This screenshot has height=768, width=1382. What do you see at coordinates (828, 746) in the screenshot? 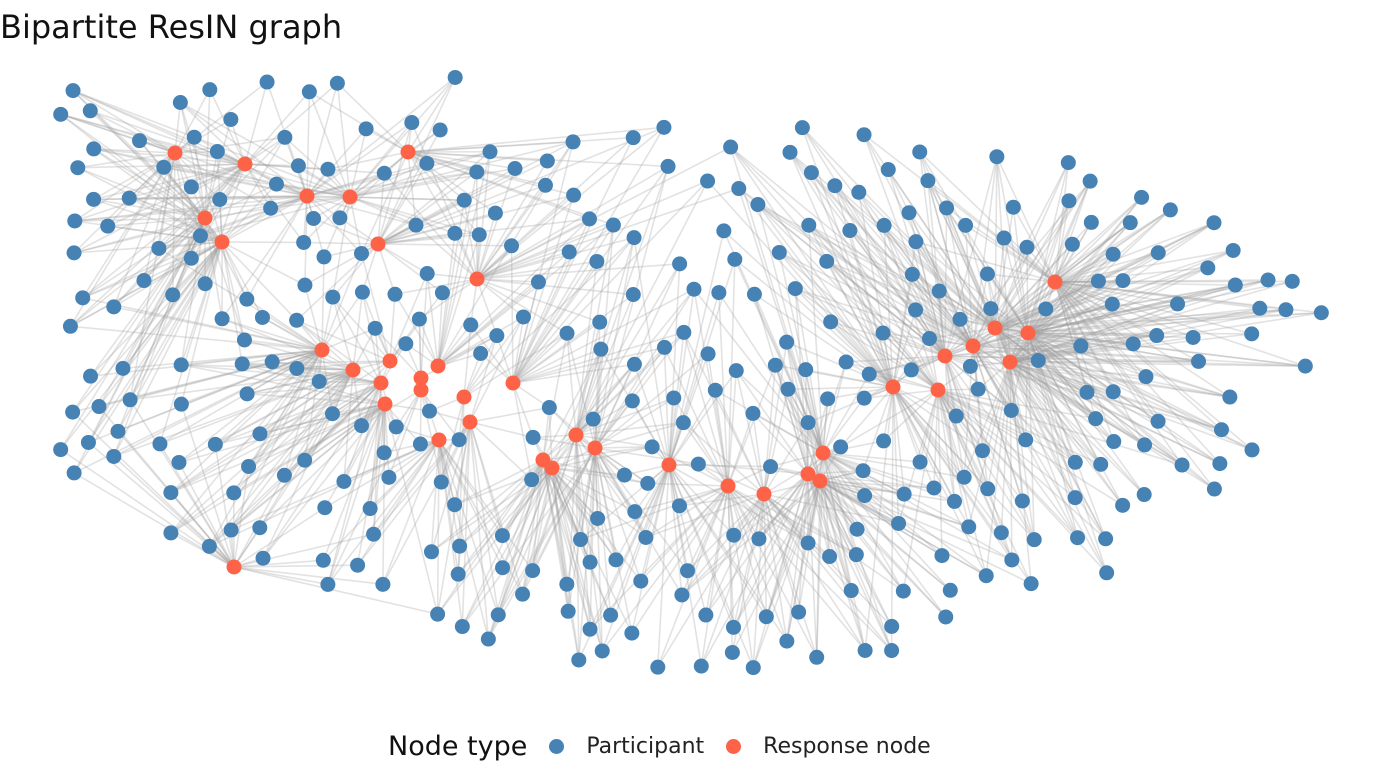
I see `legend-item-response-node: Response node` at bounding box center [828, 746].